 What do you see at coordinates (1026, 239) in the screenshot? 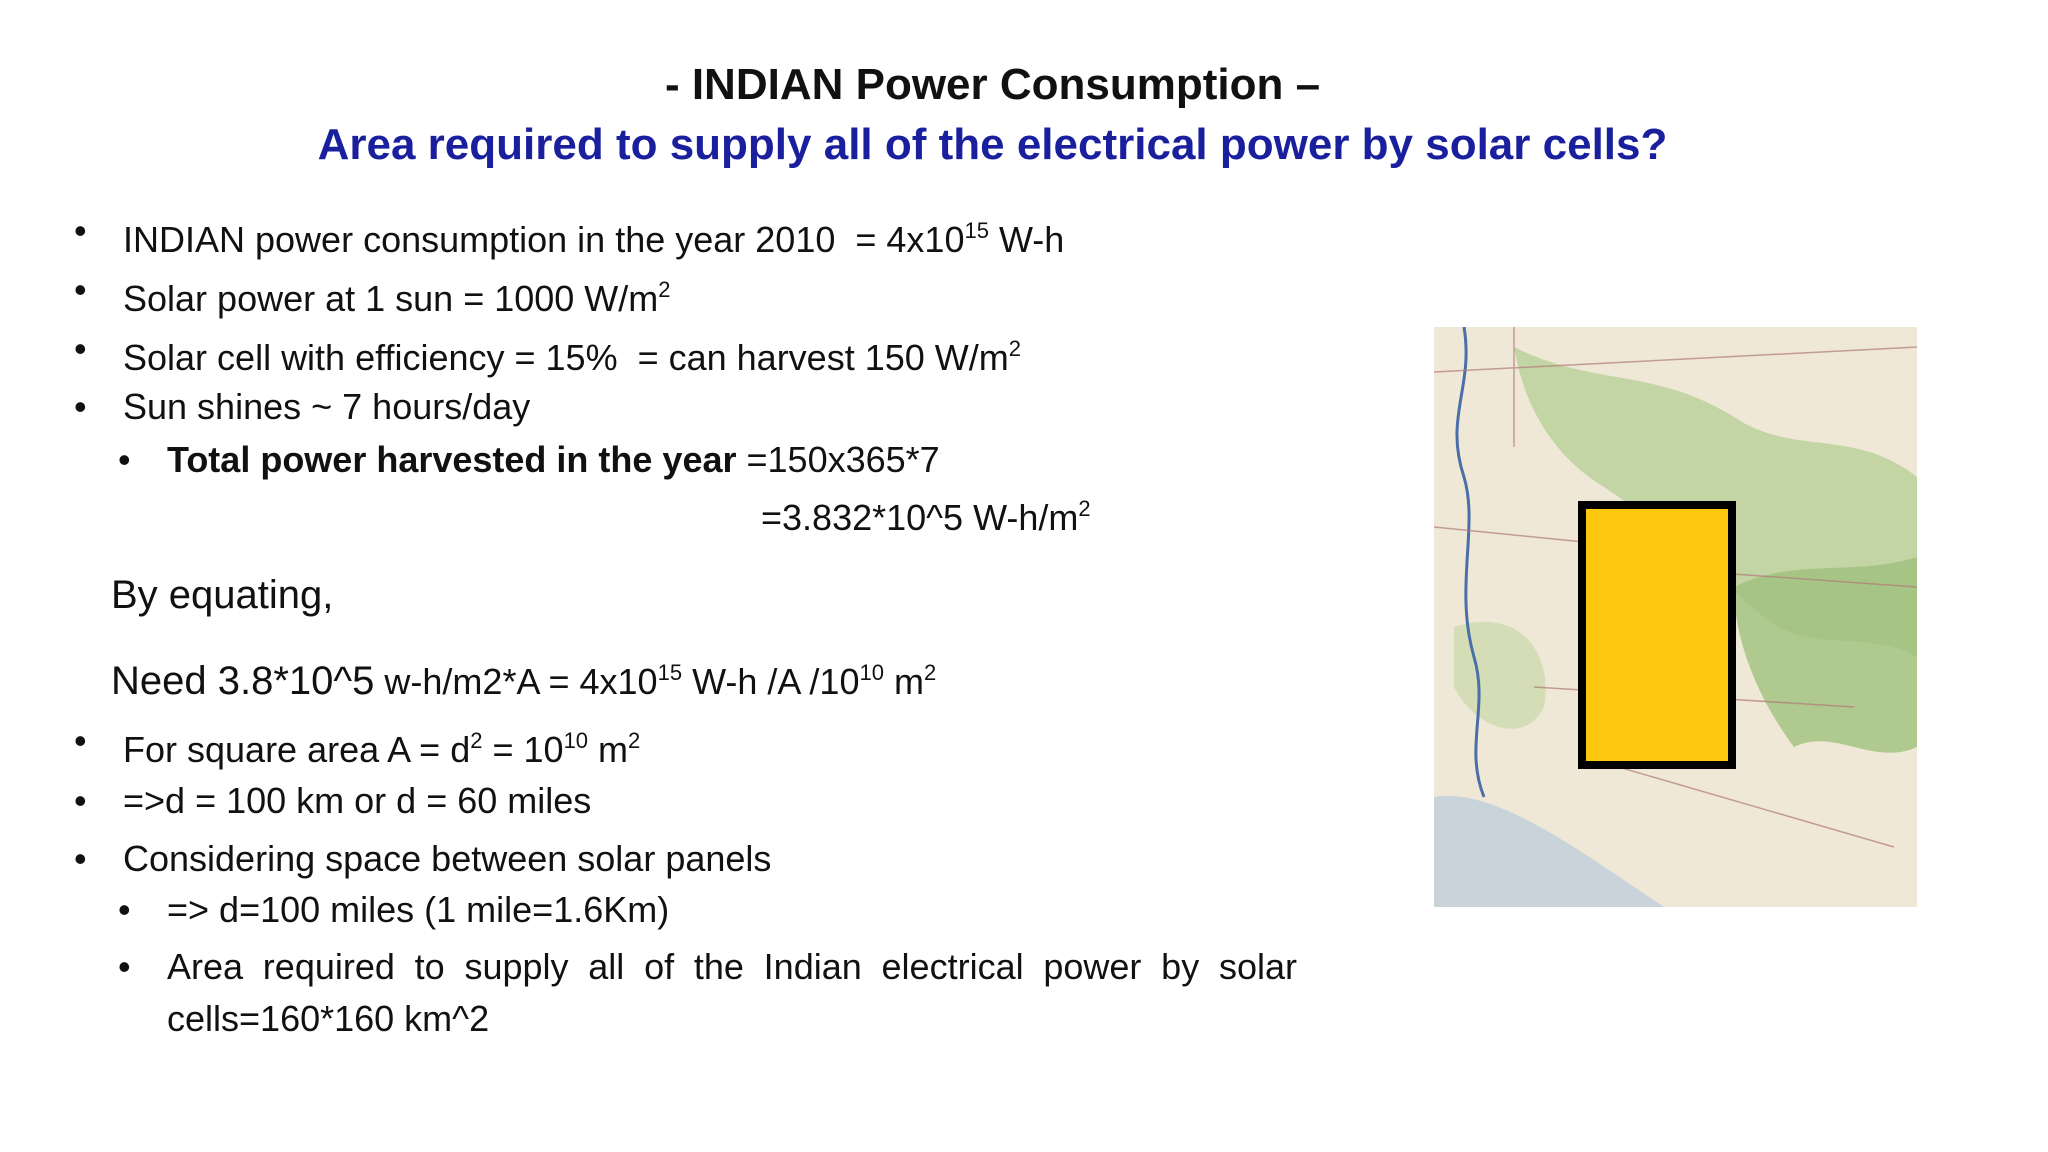
I see `text: W-h` at bounding box center [1026, 239].